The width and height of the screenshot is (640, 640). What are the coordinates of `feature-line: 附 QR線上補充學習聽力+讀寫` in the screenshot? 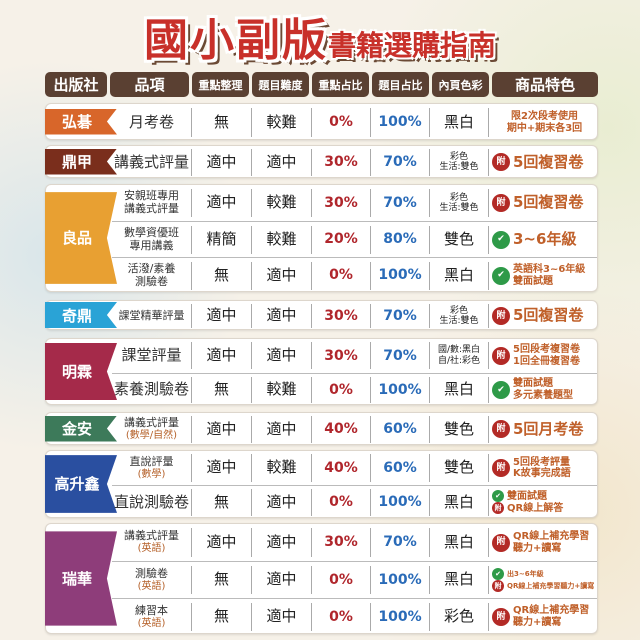 It's located at (543, 585).